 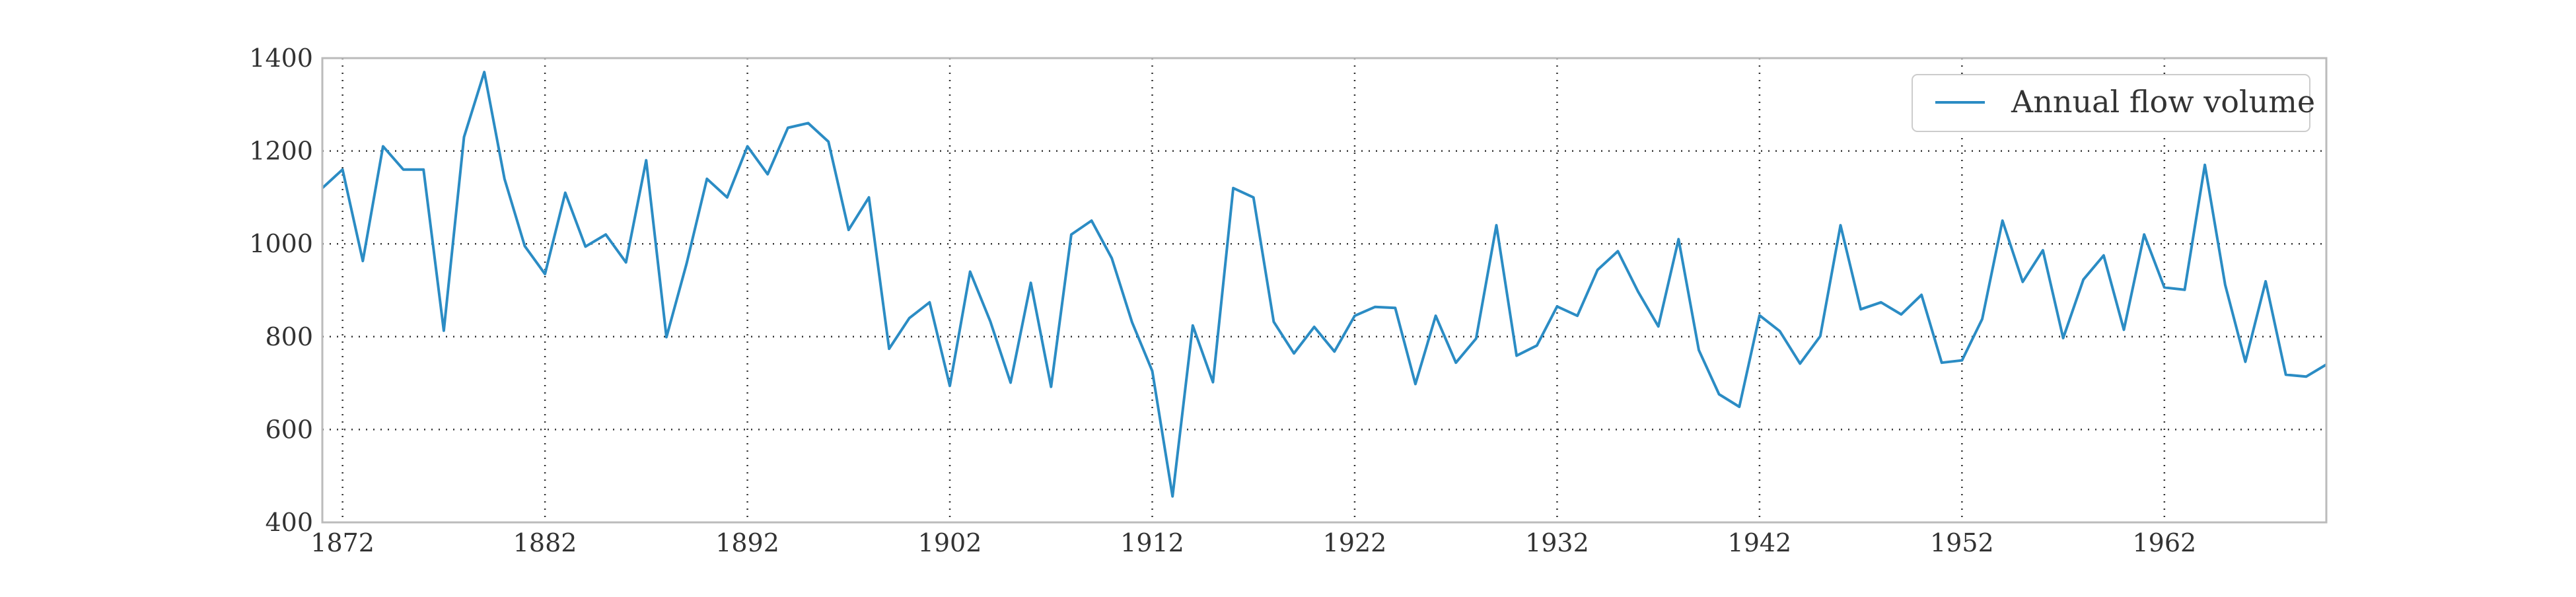 What do you see at coordinates (2163, 102) in the screenshot?
I see `legend-label: Annual flow volume` at bounding box center [2163, 102].